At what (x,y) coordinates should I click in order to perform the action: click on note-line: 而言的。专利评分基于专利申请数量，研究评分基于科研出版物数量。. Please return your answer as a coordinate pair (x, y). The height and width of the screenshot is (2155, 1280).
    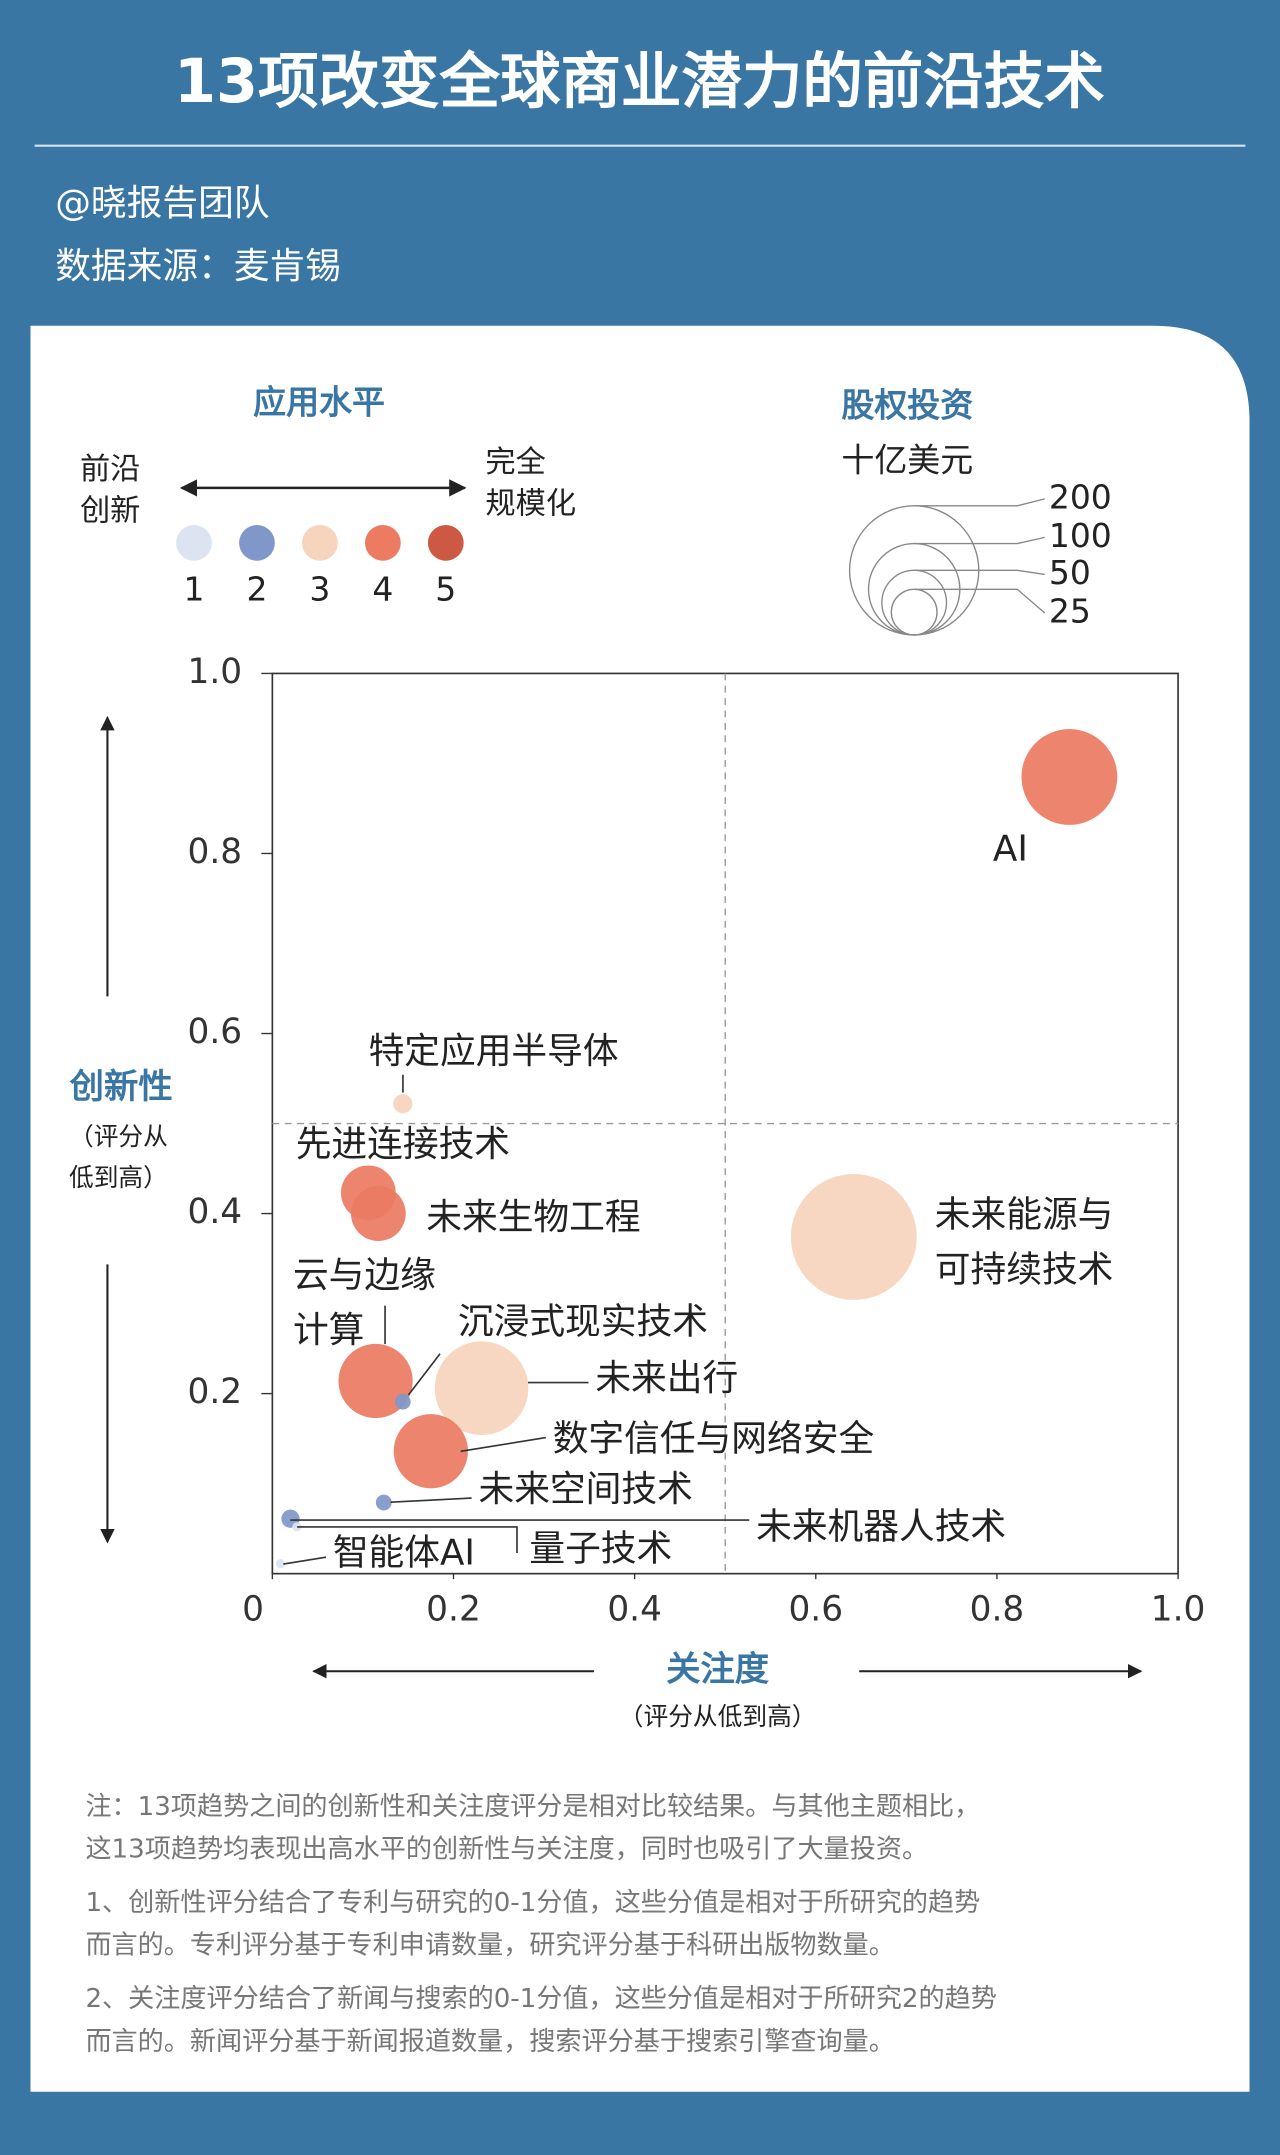
    Looking at the image, I should click on (489, 1946).